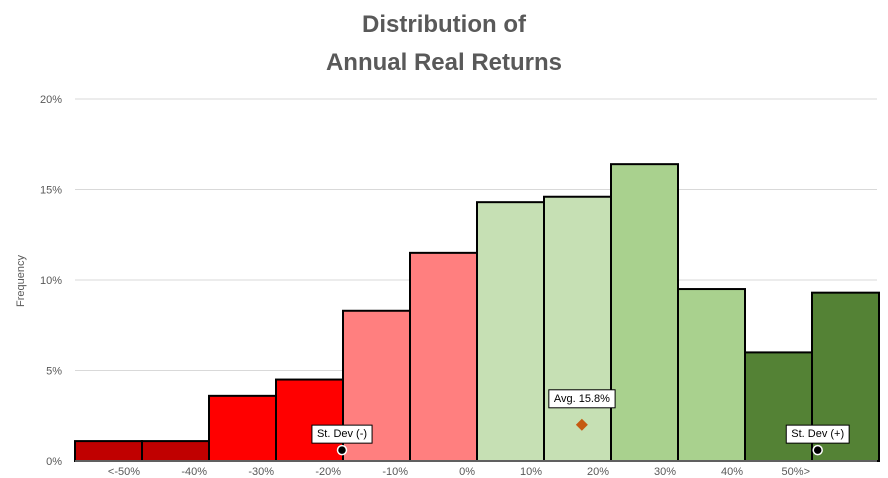 Image resolution: width=888 pixels, height=478 pixels. Describe the element at coordinates (124, 472) in the screenshot. I see `x-tick-label: <-50%` at that location.